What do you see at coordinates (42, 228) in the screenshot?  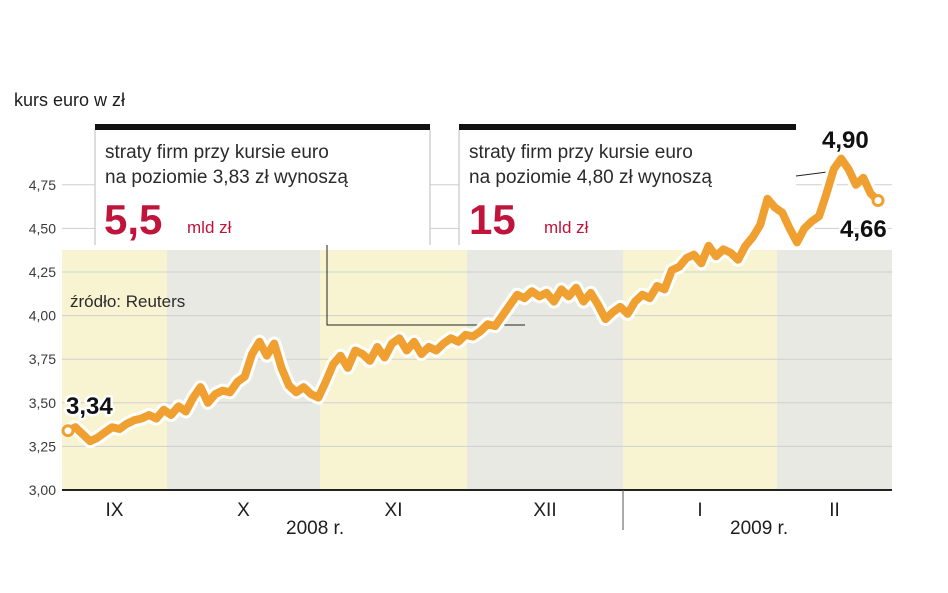 I see `y-tick-label: 4,50` at bounding box center [42, 228].